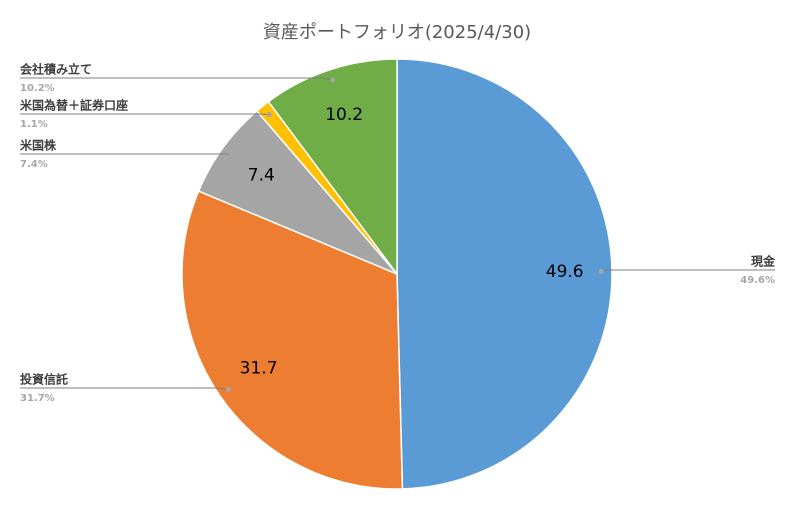 This screenshot has width=790, height=510. I want to click on legend-label: 現金, so click(763, 261).